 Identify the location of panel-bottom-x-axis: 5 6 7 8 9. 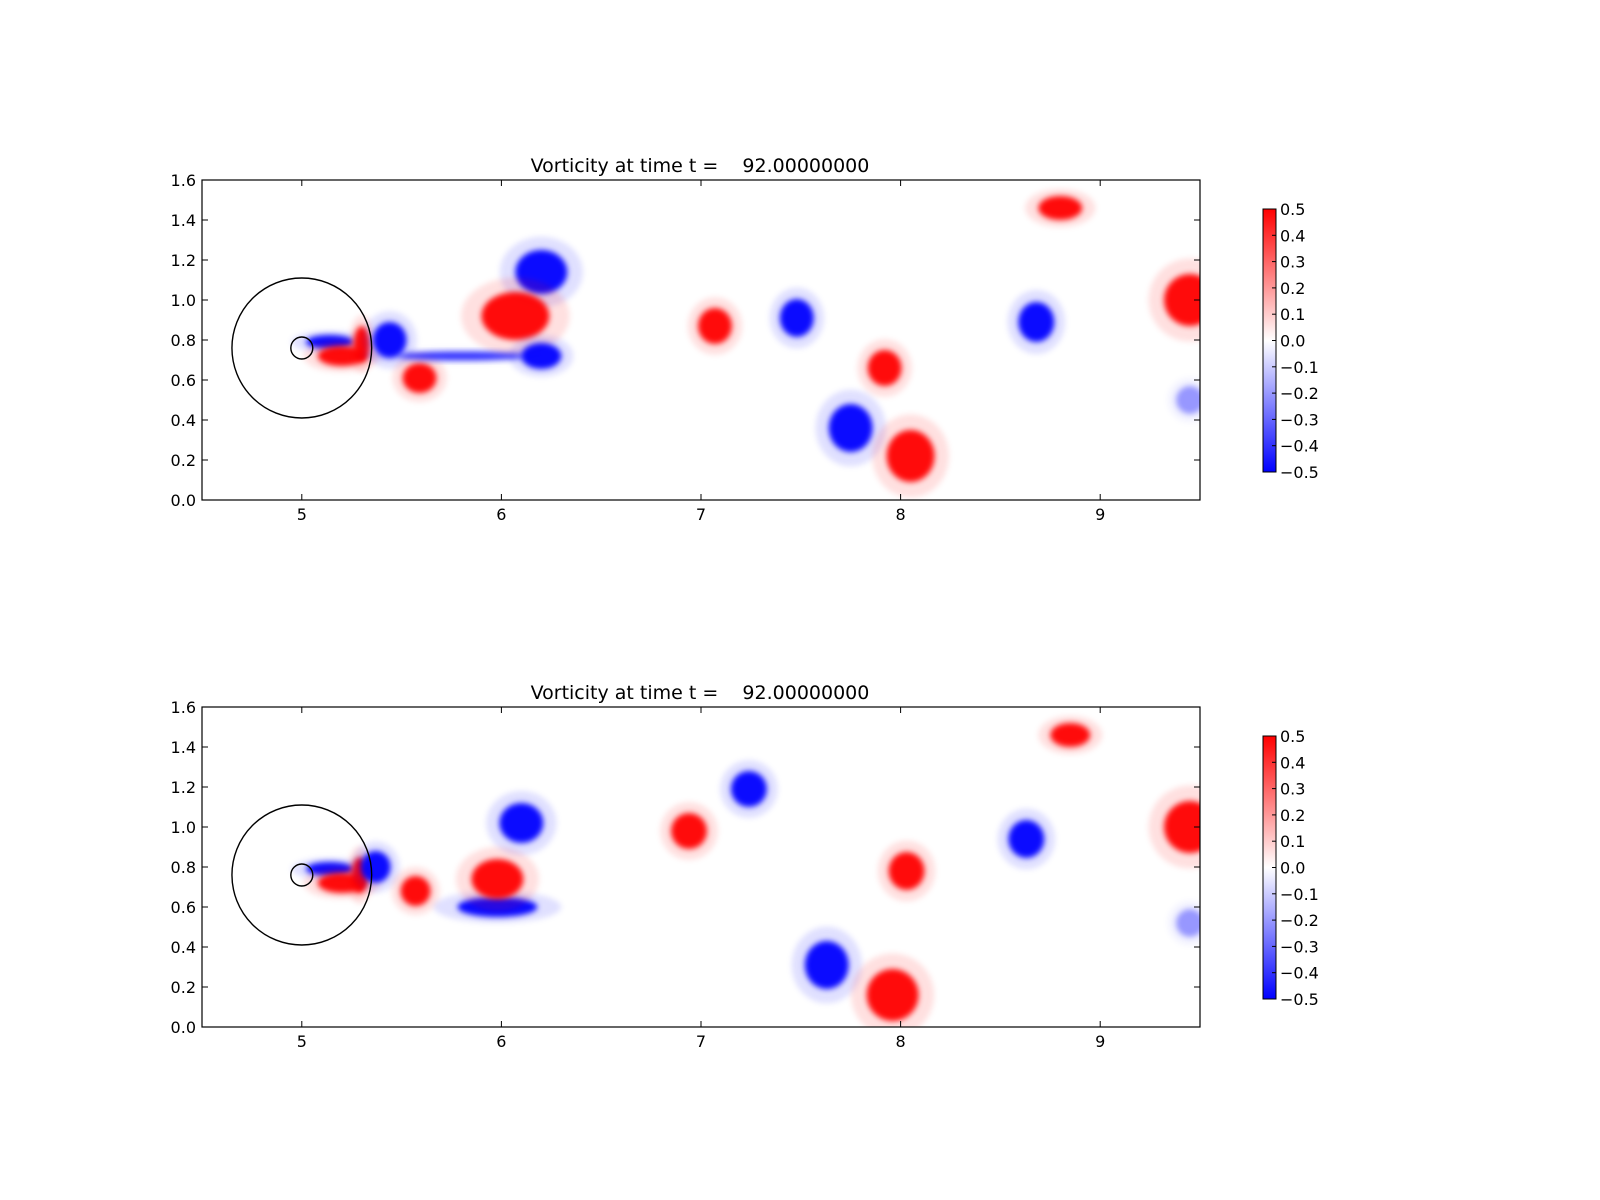
(701, 879).